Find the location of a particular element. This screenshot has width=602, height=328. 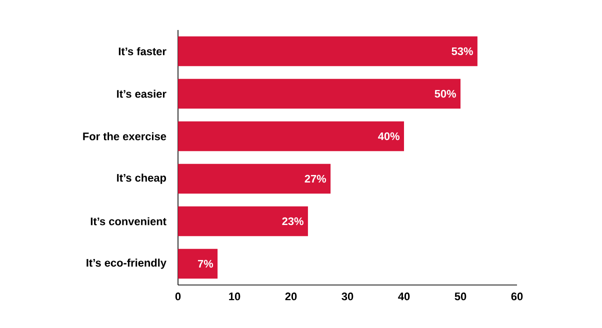

y-tick-label: It’s easier is located at coordinates (141, 94).